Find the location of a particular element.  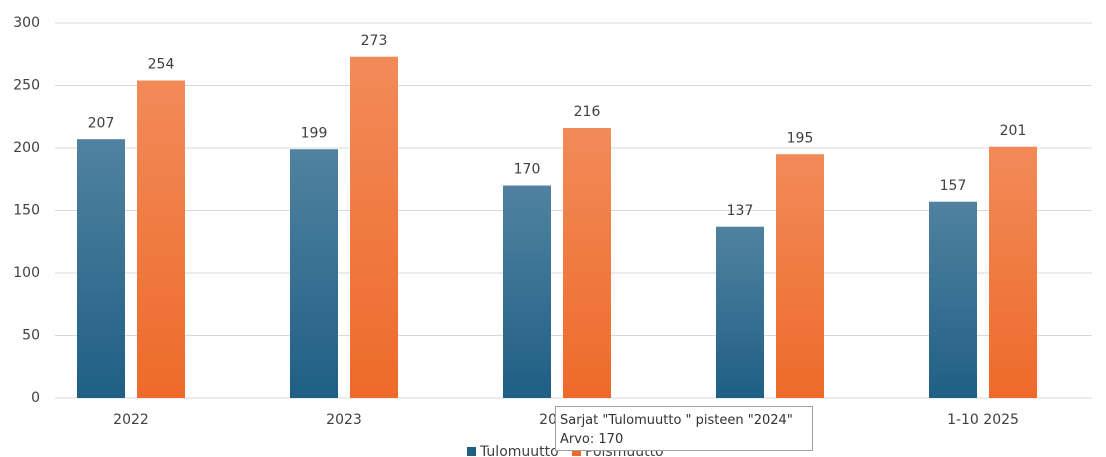

x-tick-label: 1-10 2025 is located at coordinates (983, 420).